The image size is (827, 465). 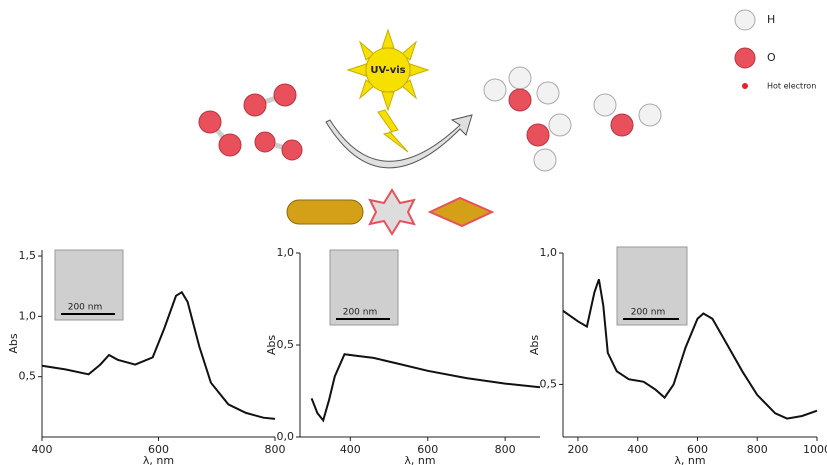 I want to click on y-tick-label: 1,5, so click(x=28, y=255).